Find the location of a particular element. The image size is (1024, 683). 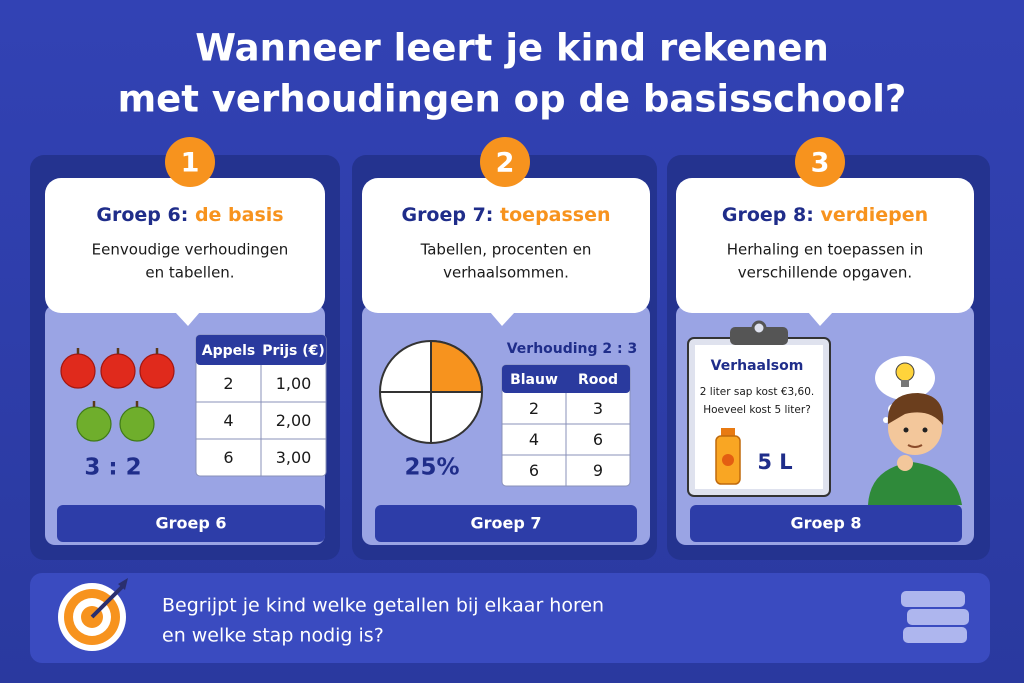

table-cell: 3 is located at coordinates (598, 408).